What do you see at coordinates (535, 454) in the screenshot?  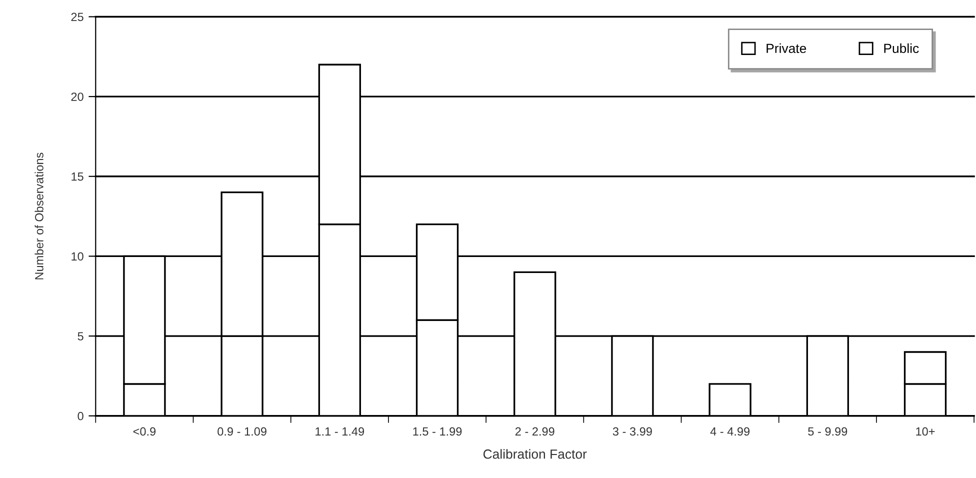 I see `x-axis-title: Calibration Factor` at bounding box center [535, 454].